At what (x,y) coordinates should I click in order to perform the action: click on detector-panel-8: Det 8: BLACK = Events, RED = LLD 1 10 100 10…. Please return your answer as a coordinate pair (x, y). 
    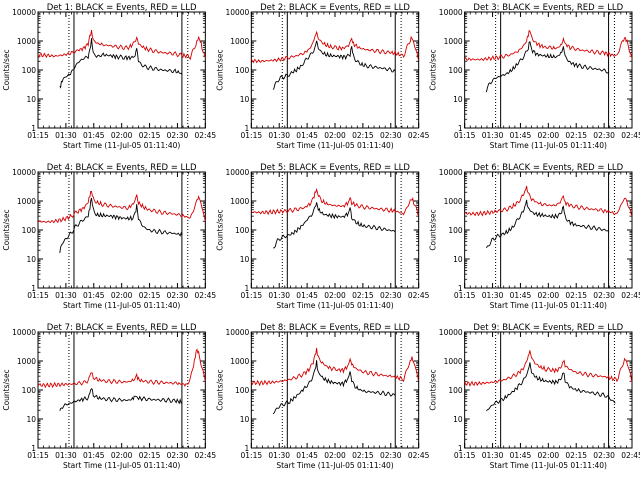
    Looking at the image, I should click on (322, 396).